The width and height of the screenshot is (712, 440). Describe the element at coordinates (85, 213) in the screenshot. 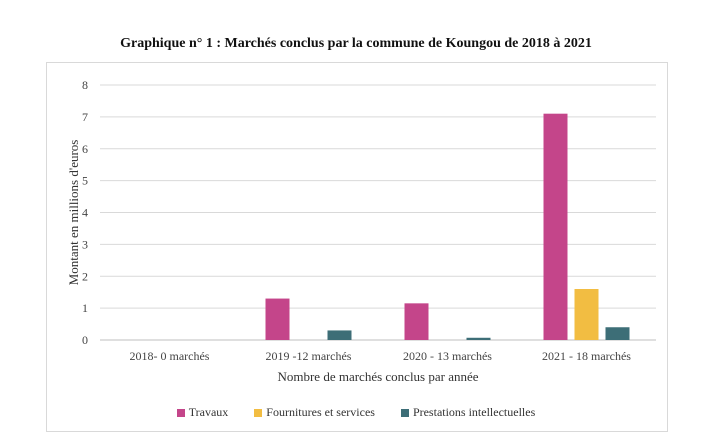

I see `y-tick-label: 4` at that location.